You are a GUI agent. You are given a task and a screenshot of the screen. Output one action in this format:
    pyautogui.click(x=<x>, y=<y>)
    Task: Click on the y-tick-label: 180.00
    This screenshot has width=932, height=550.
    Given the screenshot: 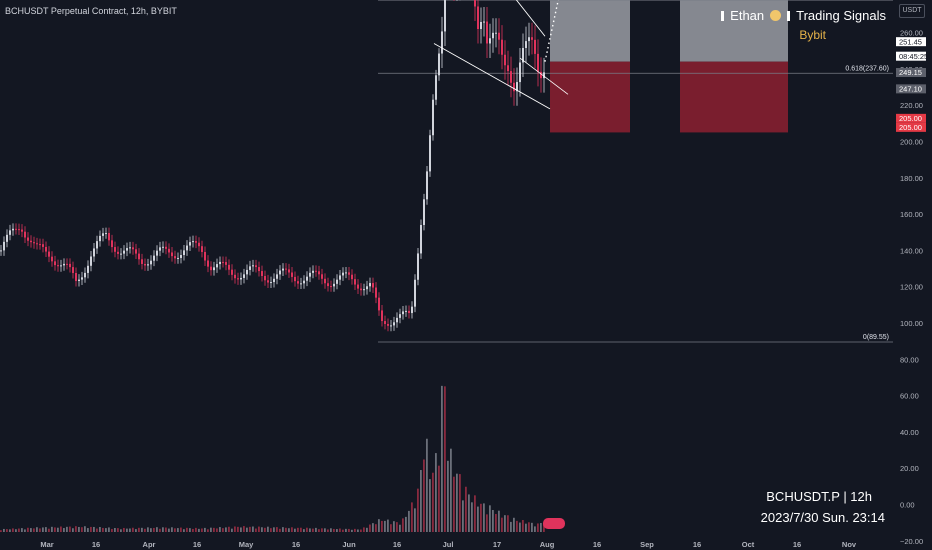 What is the action you would take?
    pyautogui.click(x=911, y=178)
    